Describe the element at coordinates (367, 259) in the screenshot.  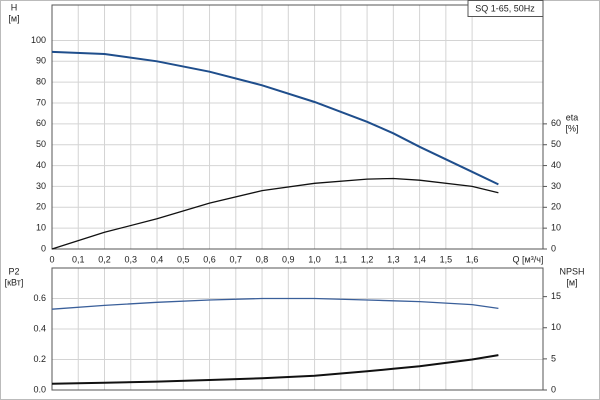
I see `x-tick-label: 1,2` at that location.